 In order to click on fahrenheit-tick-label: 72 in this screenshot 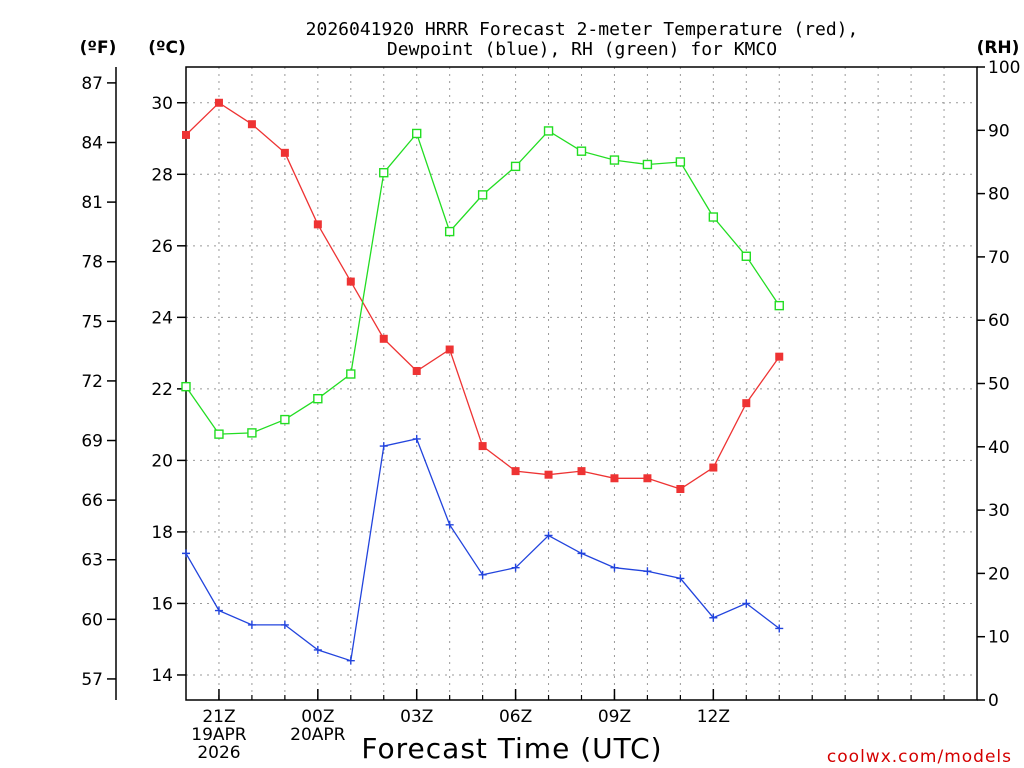, I will do `click(92, 382)`.